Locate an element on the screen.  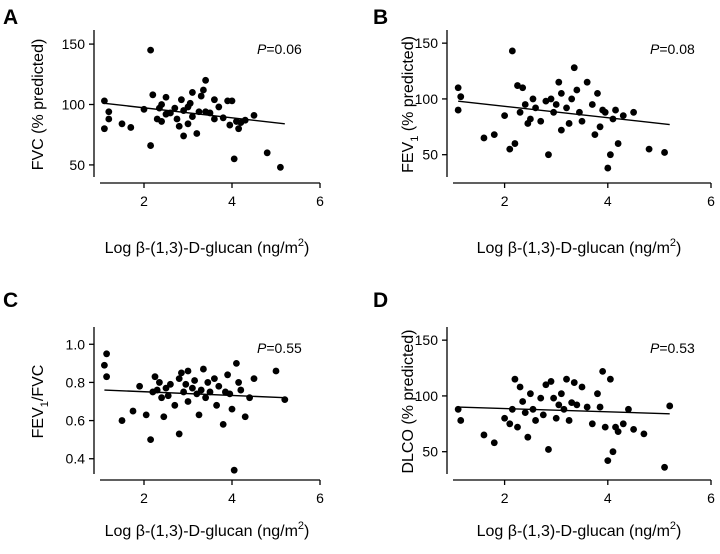
y-axis-title-text: DLCO (% predicted) is located at coordinates (408, 401).